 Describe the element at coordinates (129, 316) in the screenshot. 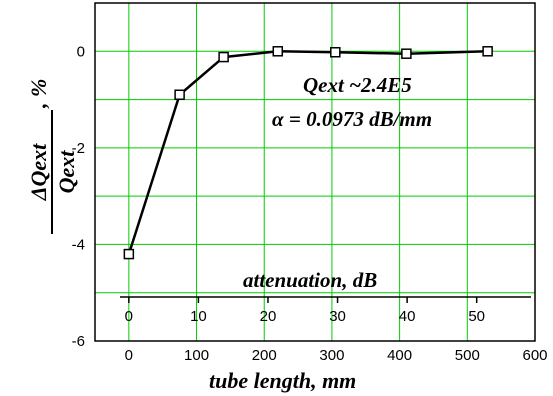

I see `secondary-axis-tick-label: 0` at that location.